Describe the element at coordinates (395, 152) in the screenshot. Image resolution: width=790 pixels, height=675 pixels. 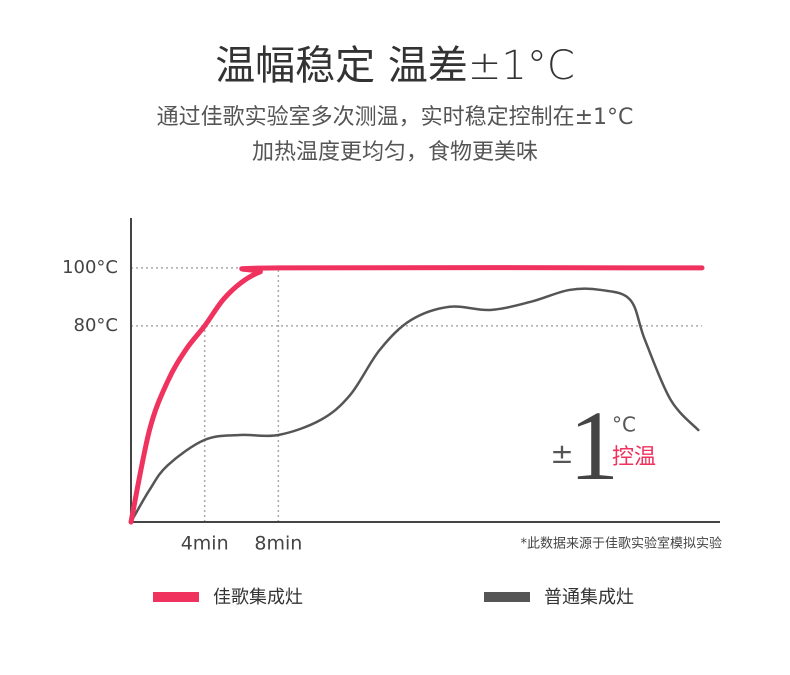
I see `subtitle: 加热温度更均匀，食物更美味` at that location.